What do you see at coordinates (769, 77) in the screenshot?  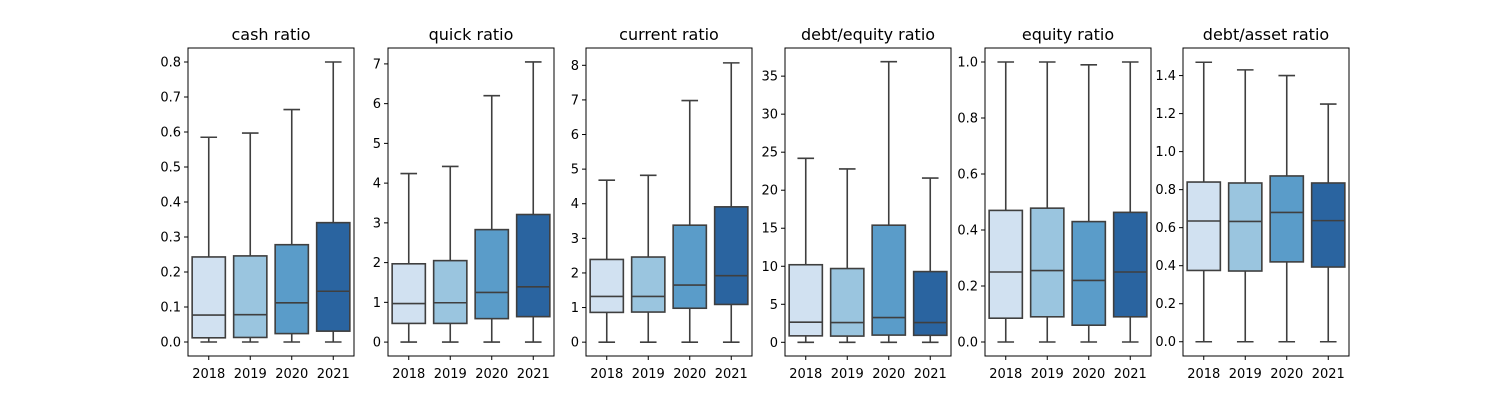 I see `y-tick-label: 35` at bounding box center [769, 77].